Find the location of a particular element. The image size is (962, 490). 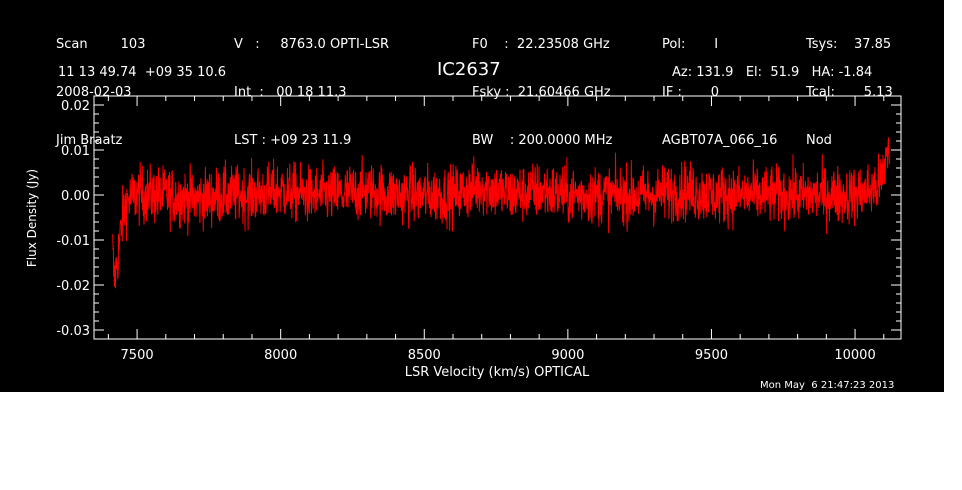

source-title: IC2637 is located at coordinates (469, 69).